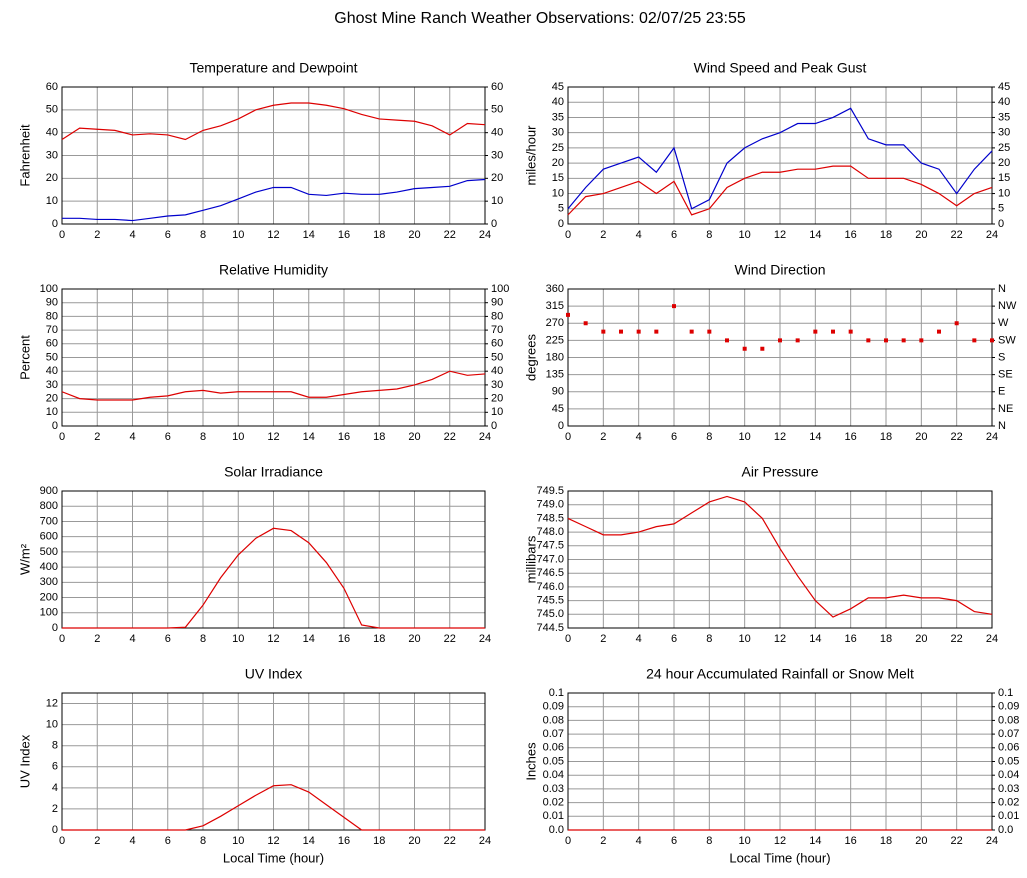  What do you see at coordinates (1004, 148) in the screenshot?
I see `y2-tick-label: 25` at bounding box center [1004, 148].